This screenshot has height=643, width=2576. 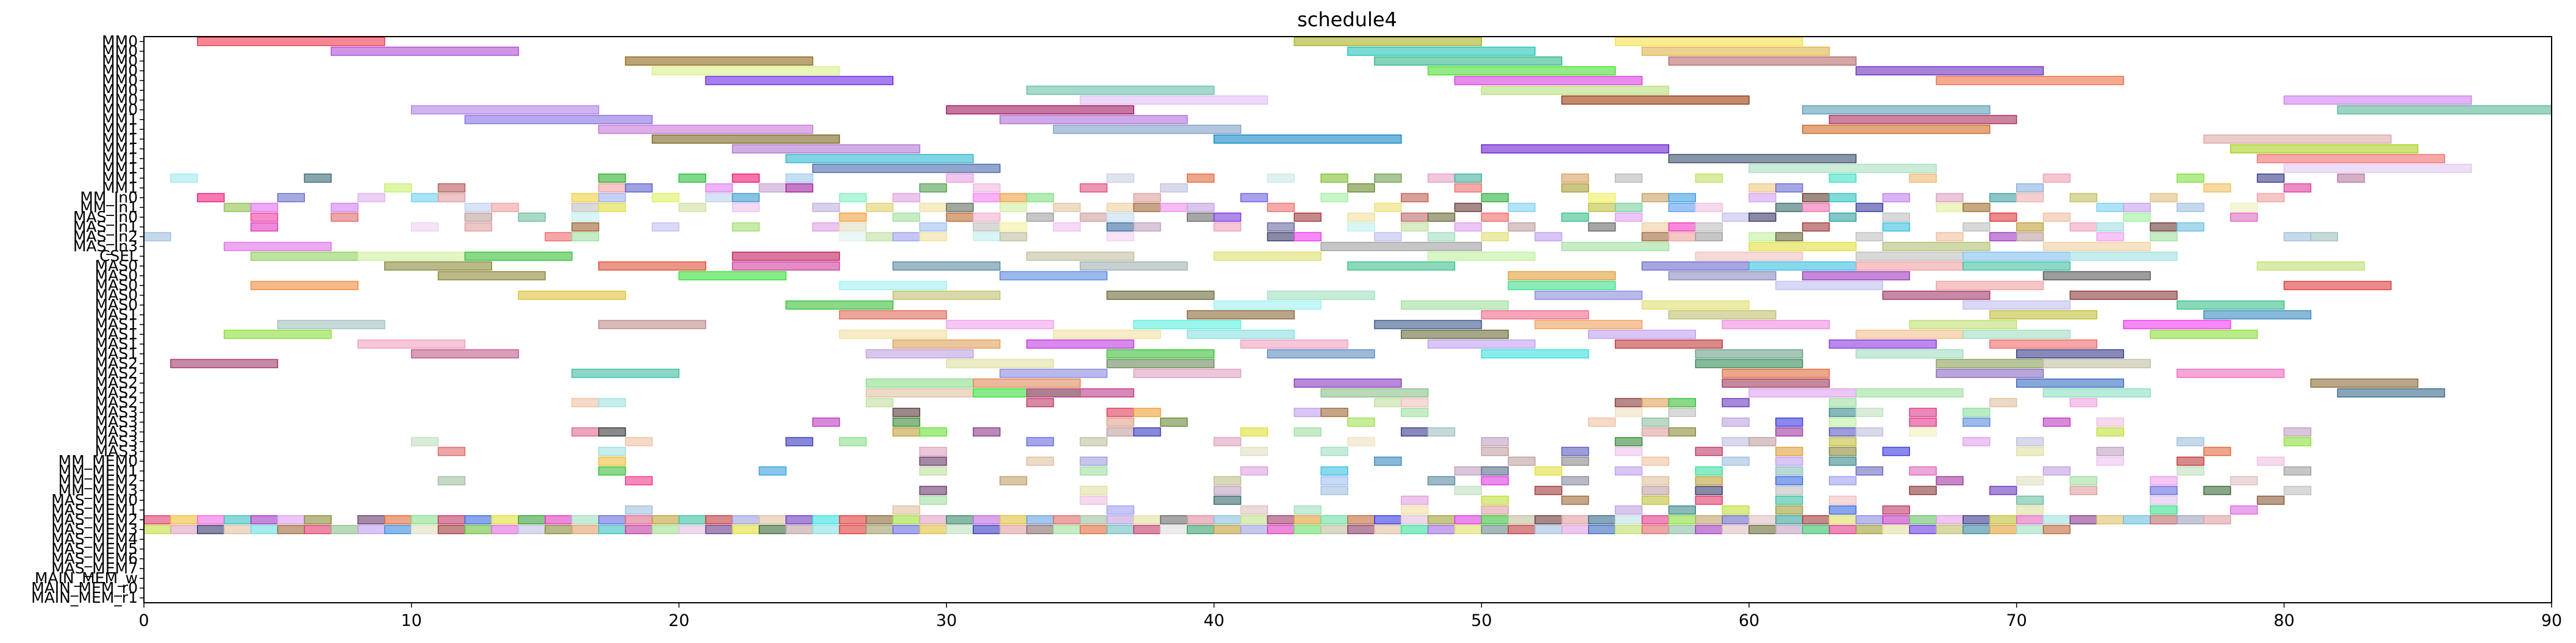 I want to click on y-tick-label: MM0, so click(x=120, y=80).